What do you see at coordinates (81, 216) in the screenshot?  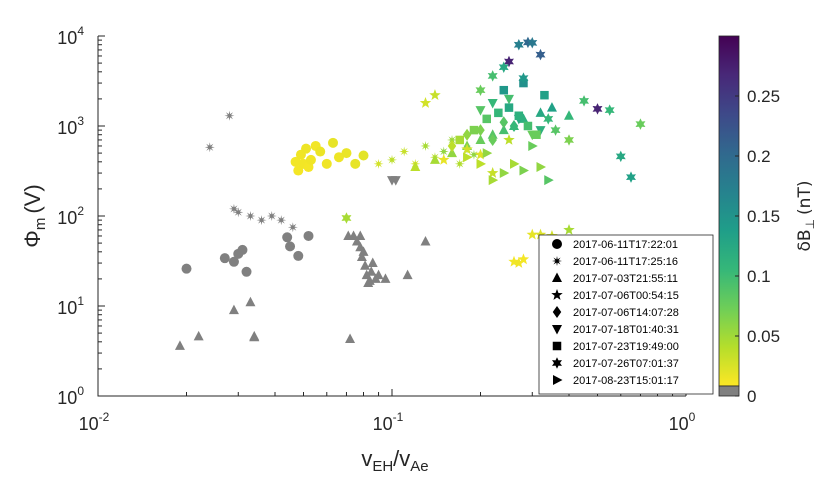 I see `y-axis-ticks: 10⁰ 10¹ 10² 10³ 10⁴` at bounding box center [81, 216].